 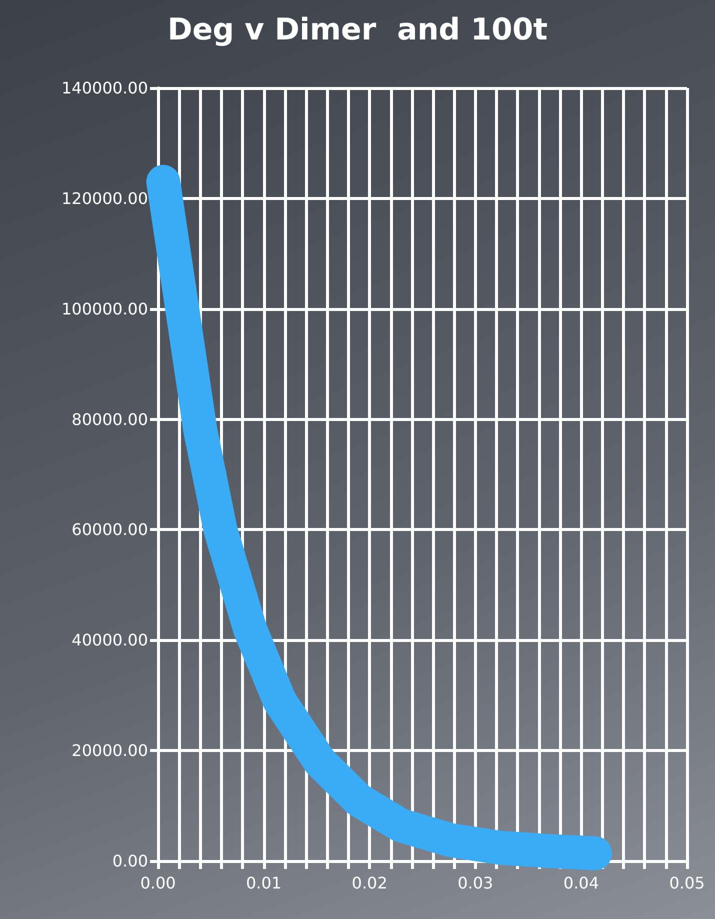 What do you see at coordinates (110, 750) in the screenshot?
I see `y-tick-label: 20000.00` at bounding box center [110, 750].